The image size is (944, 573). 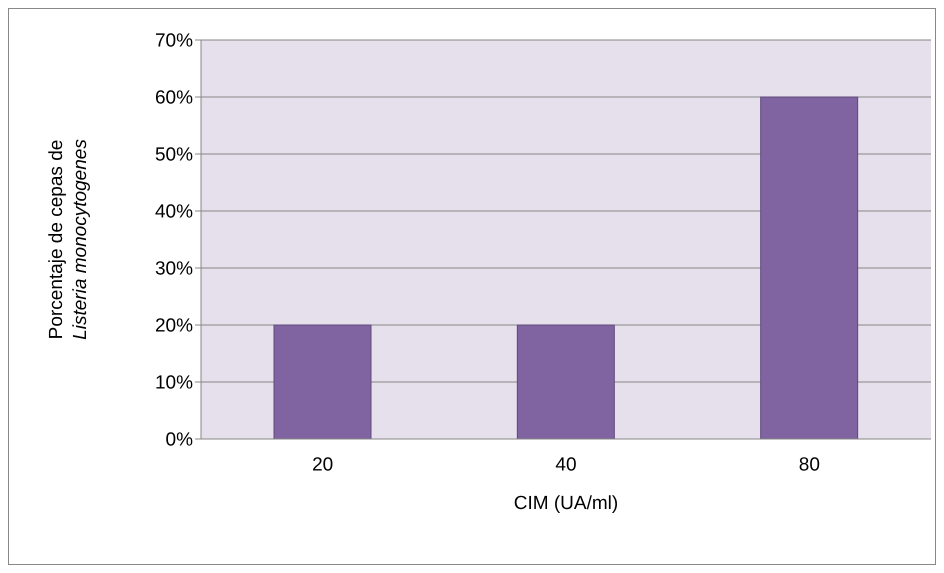 What do you see at coordinates (174, 98) in the screenshot?
I see `y-tick-label: 60%` at bounding box center [174, 98].